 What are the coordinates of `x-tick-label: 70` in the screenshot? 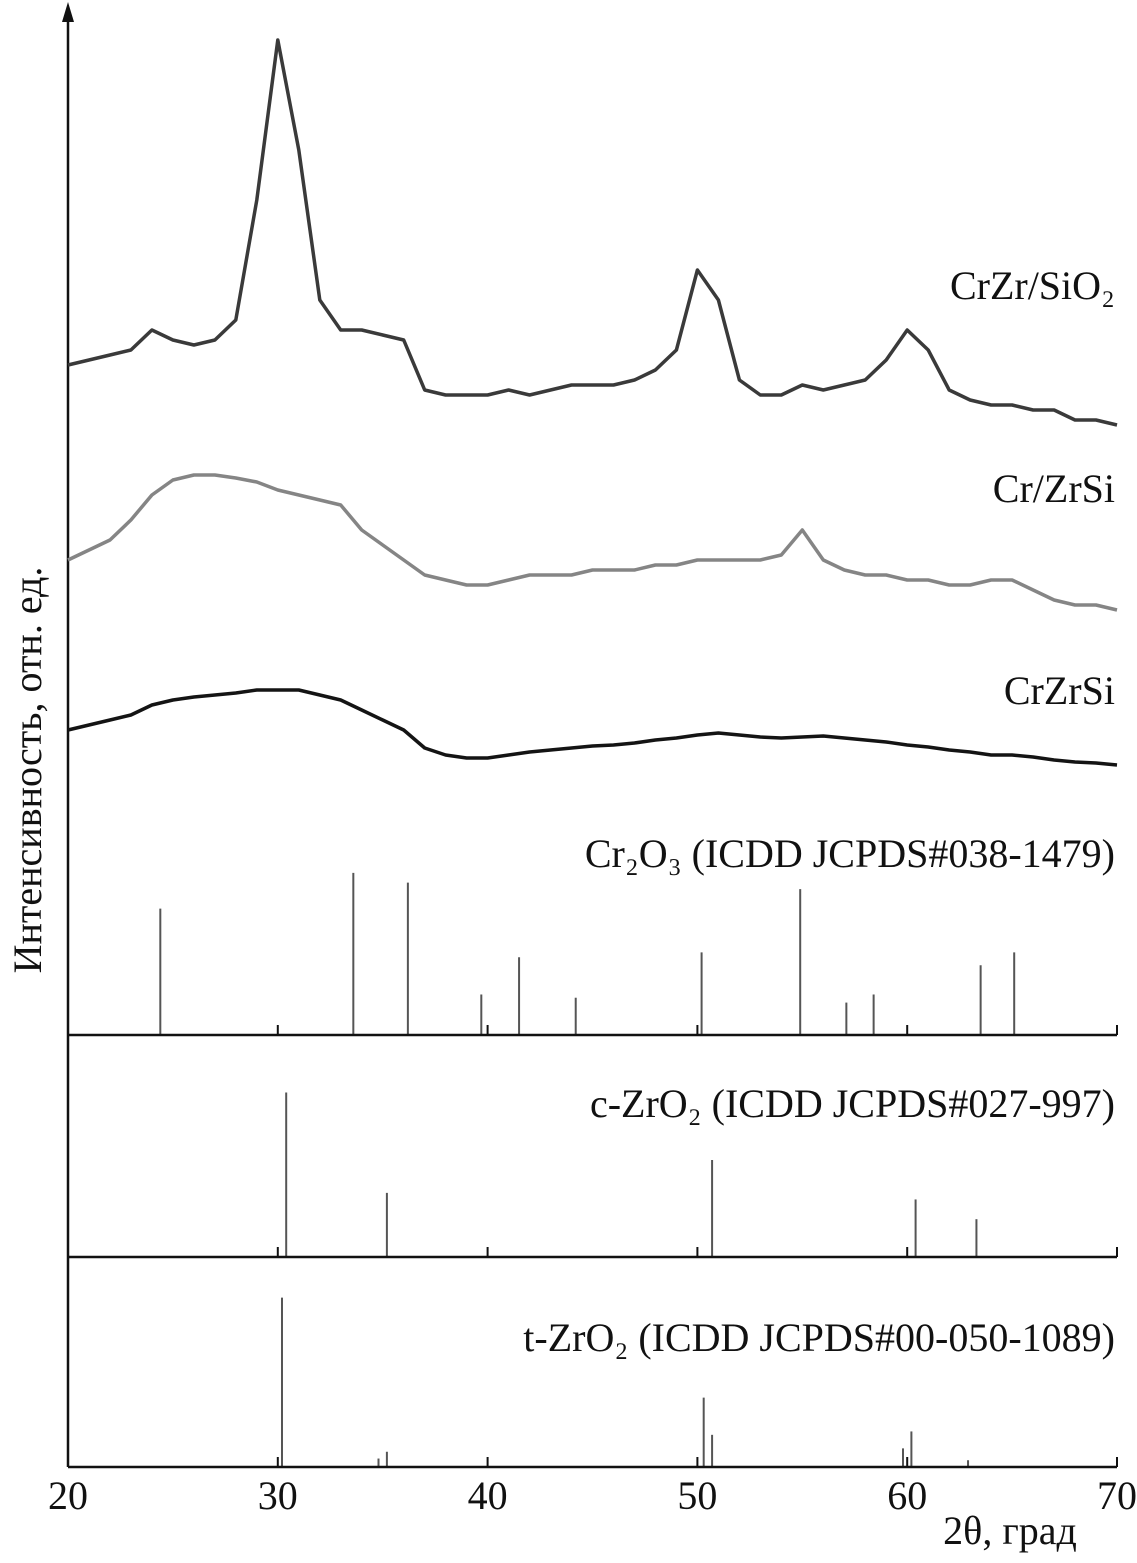 It's located at (1117, 1495).